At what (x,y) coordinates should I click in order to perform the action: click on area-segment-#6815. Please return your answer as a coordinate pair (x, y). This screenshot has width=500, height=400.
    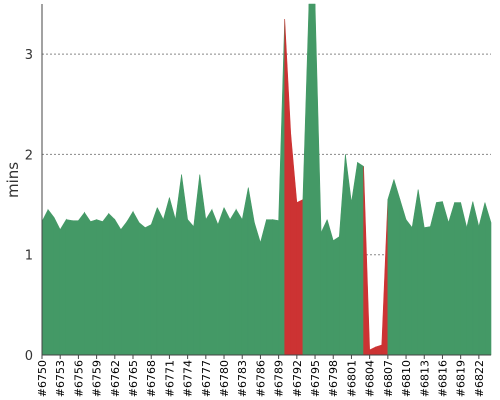
    Looking at the image, I should click on (439, 278).